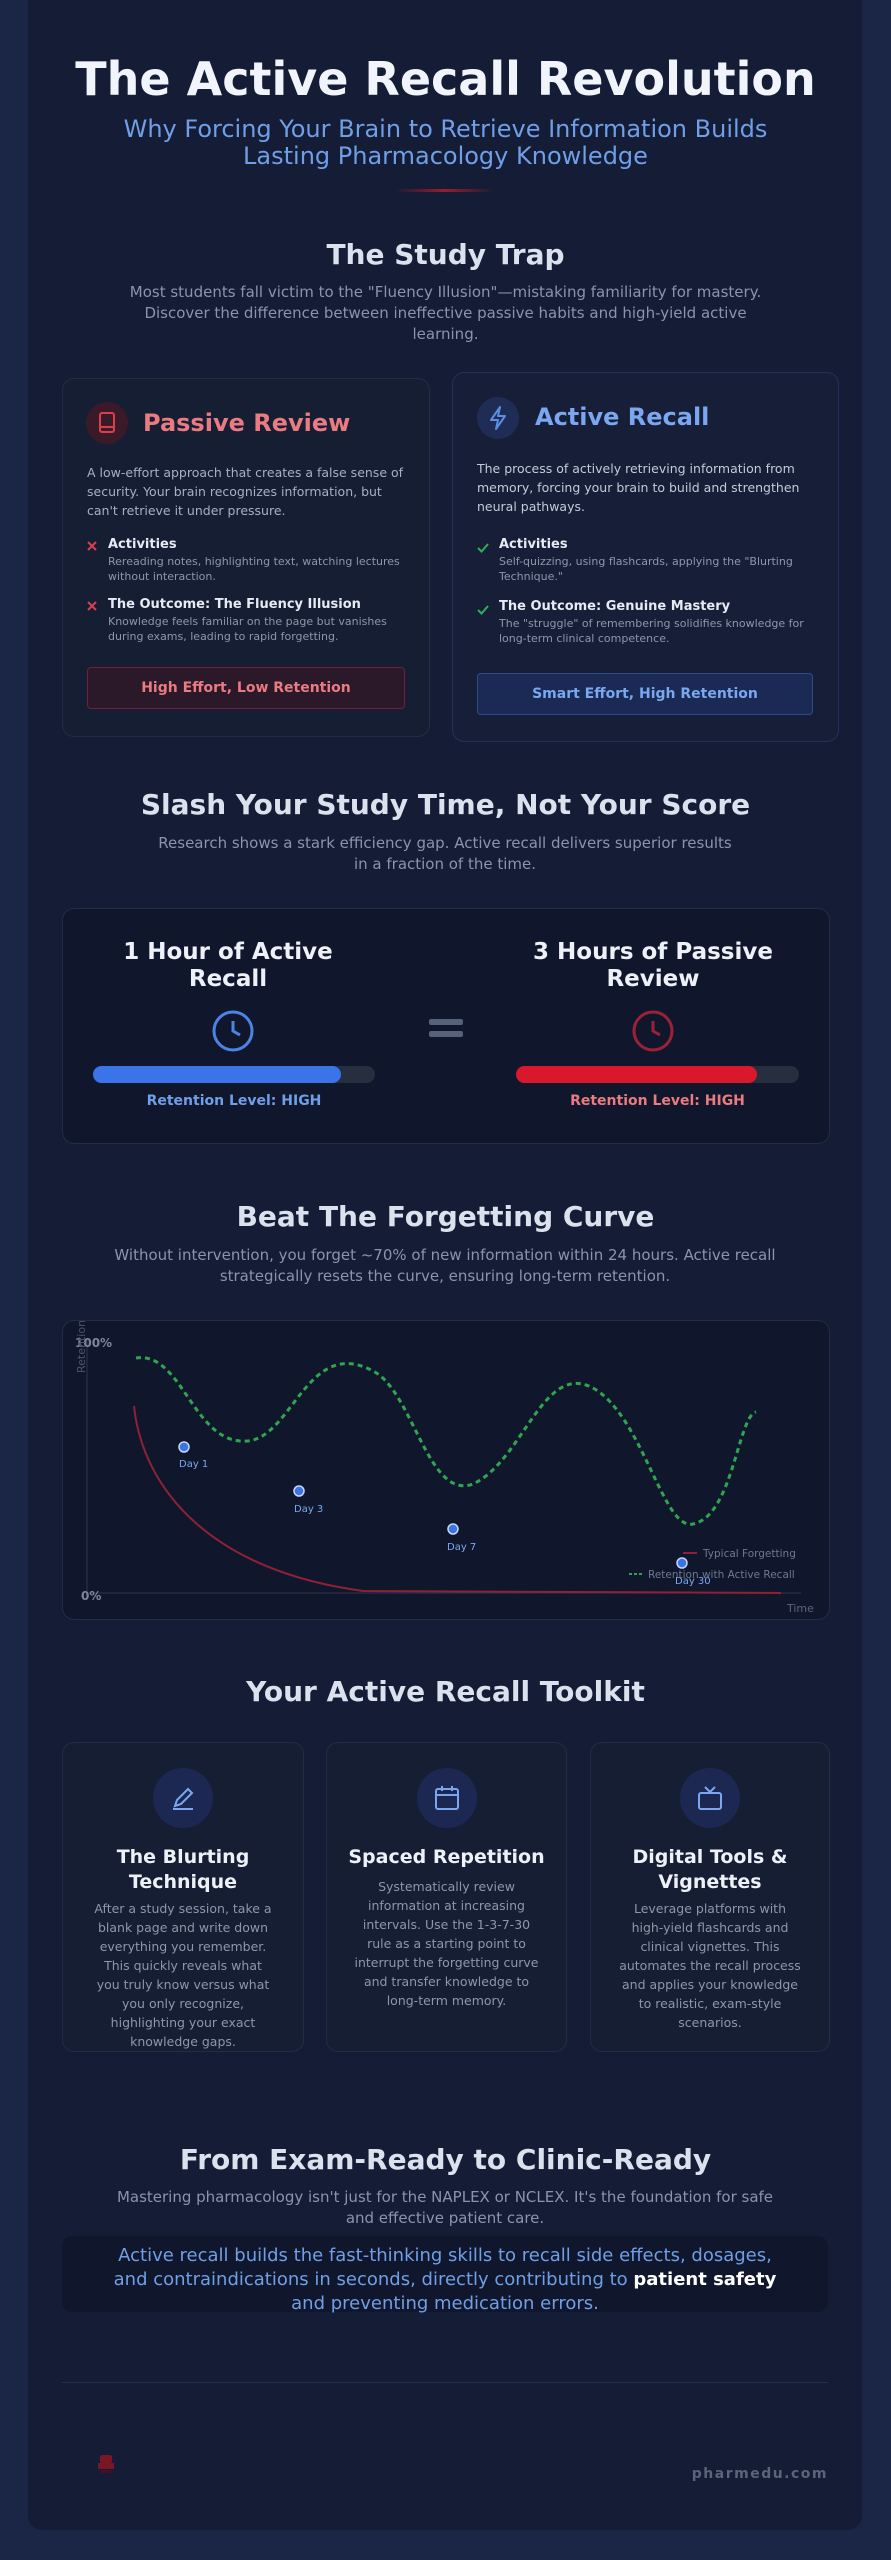  I want to click on day-label: Day 1, so click(193, 1464).